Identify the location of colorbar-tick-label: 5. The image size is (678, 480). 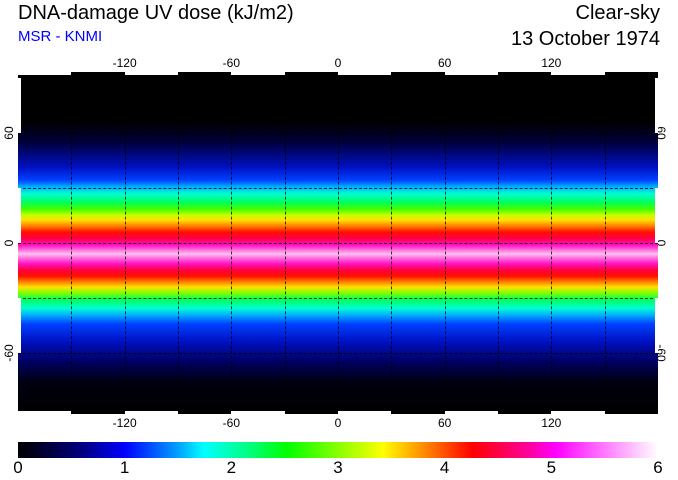
(551, 467).